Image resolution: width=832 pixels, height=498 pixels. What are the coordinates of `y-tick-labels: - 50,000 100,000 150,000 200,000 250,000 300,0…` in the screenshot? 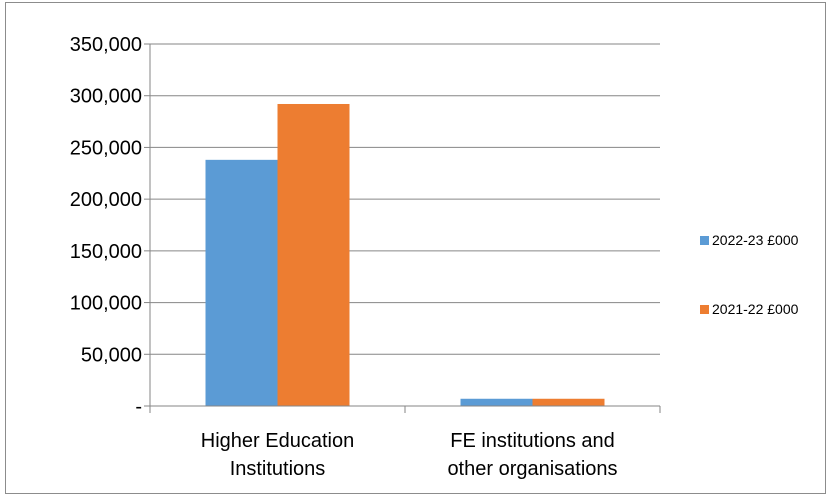 It's located at (106, 226).